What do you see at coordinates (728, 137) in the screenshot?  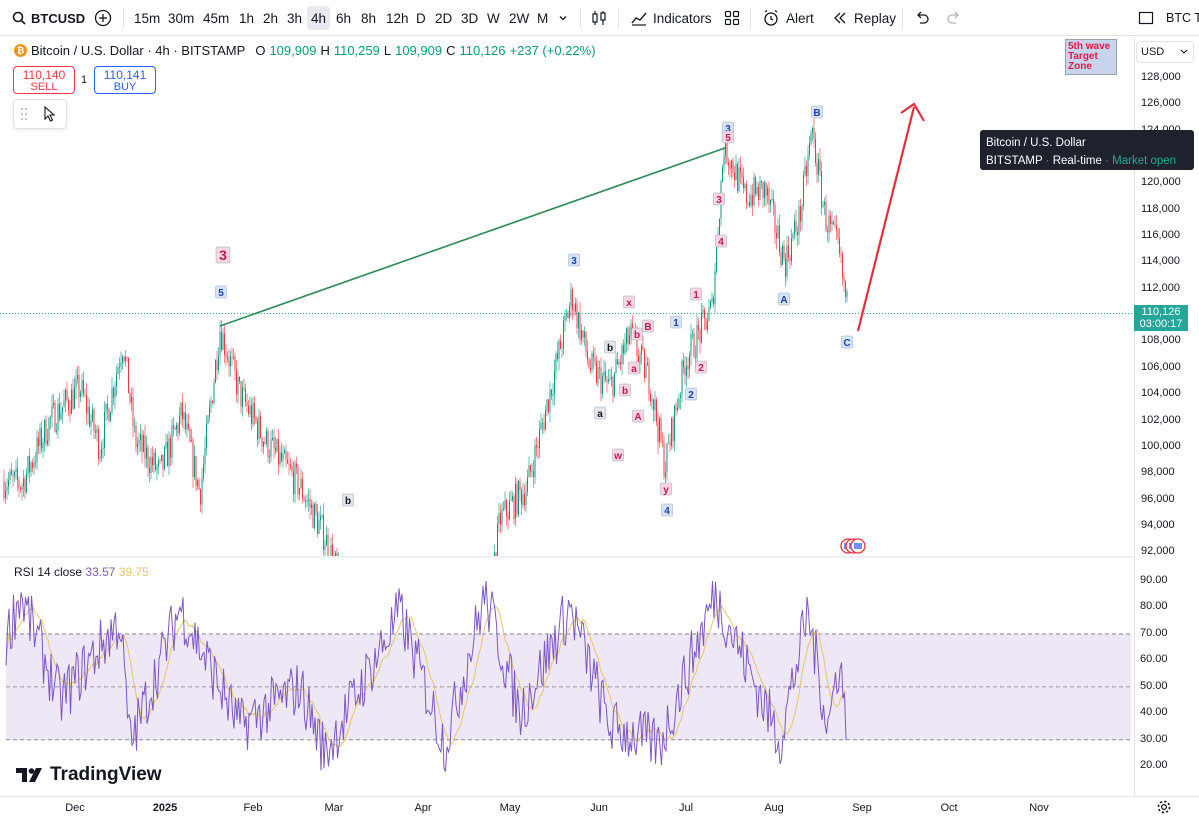 I see `wave-label-pink-5: 5` at bounding box center [728, 137].